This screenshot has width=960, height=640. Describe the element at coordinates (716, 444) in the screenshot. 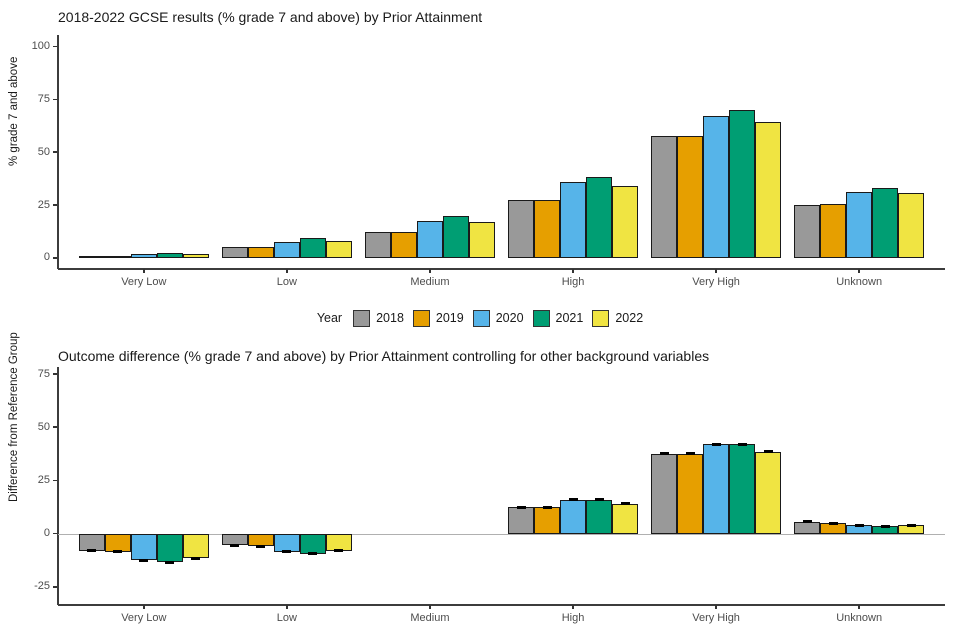

I see `error-bar-2020-very-high` at that location.